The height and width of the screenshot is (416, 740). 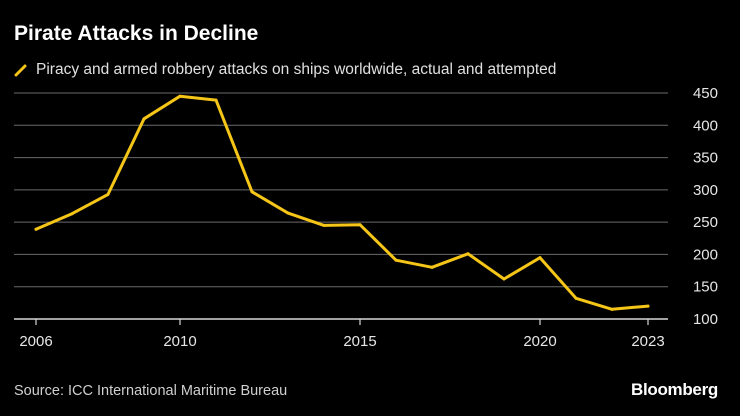 I want to click on x-tick-label: 2020, so click(x=539, y=341).